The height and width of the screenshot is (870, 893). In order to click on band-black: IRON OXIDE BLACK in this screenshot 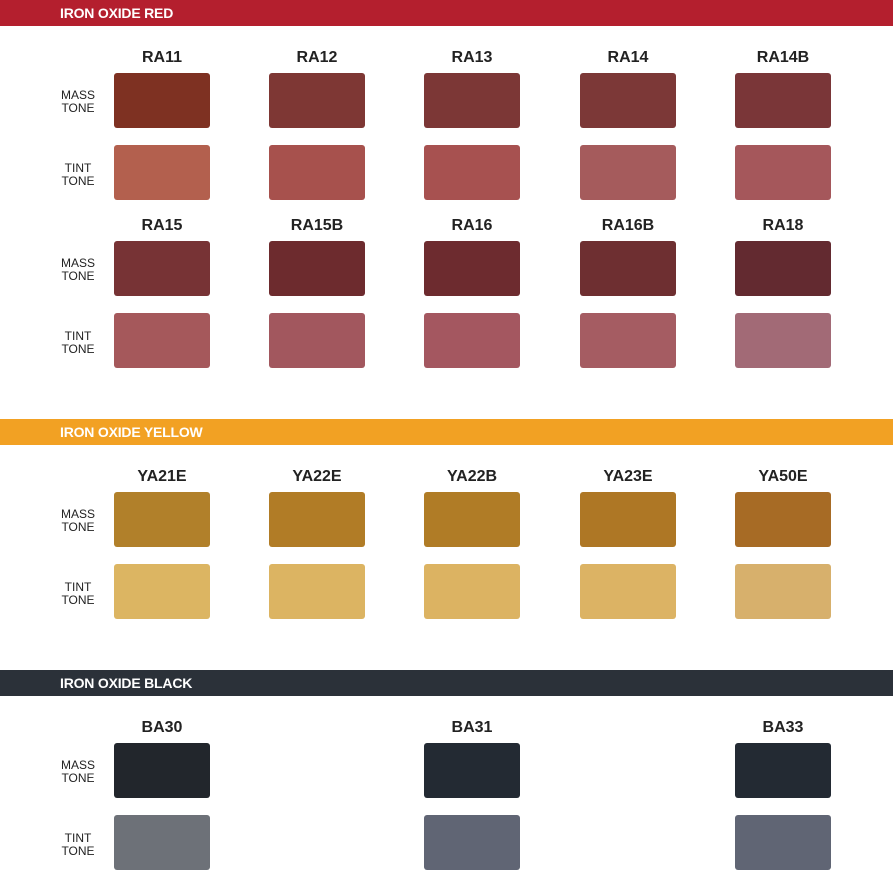, I will do `click(446, 683)`.